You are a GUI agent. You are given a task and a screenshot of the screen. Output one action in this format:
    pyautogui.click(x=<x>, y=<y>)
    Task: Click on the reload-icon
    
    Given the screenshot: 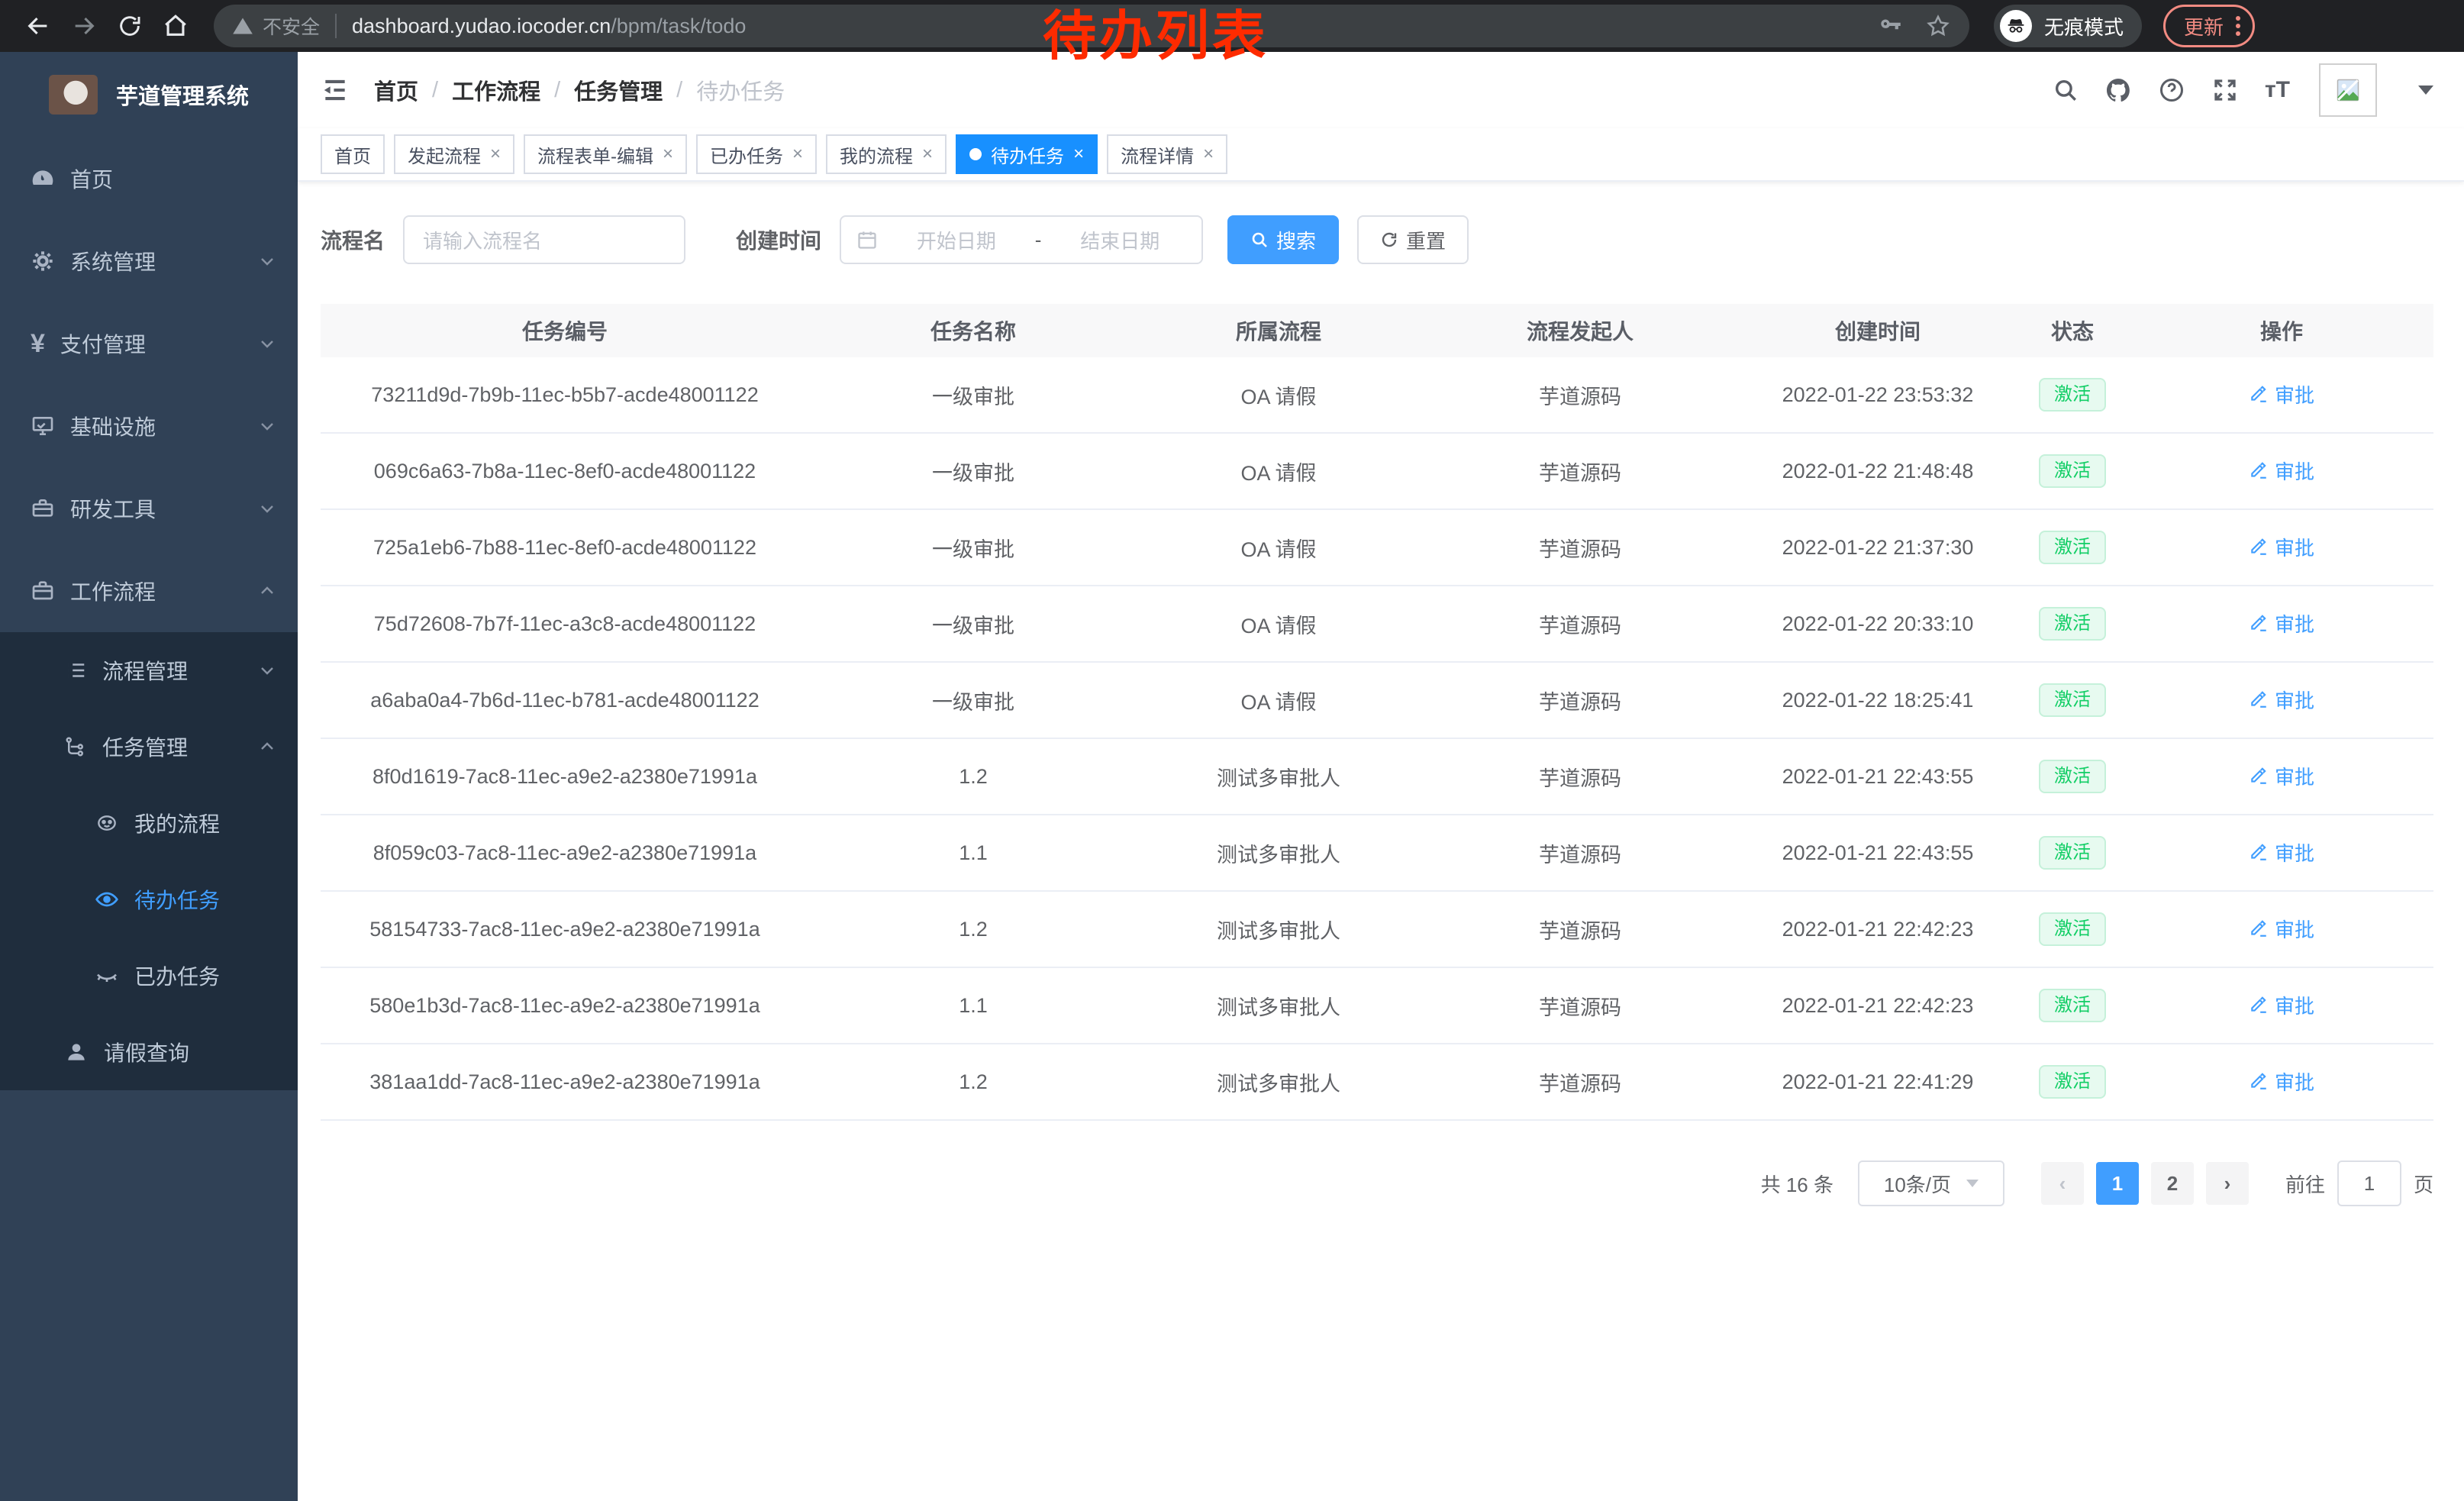 What is the action you would take?
    pyautogui.click(x=130, y=26)
    